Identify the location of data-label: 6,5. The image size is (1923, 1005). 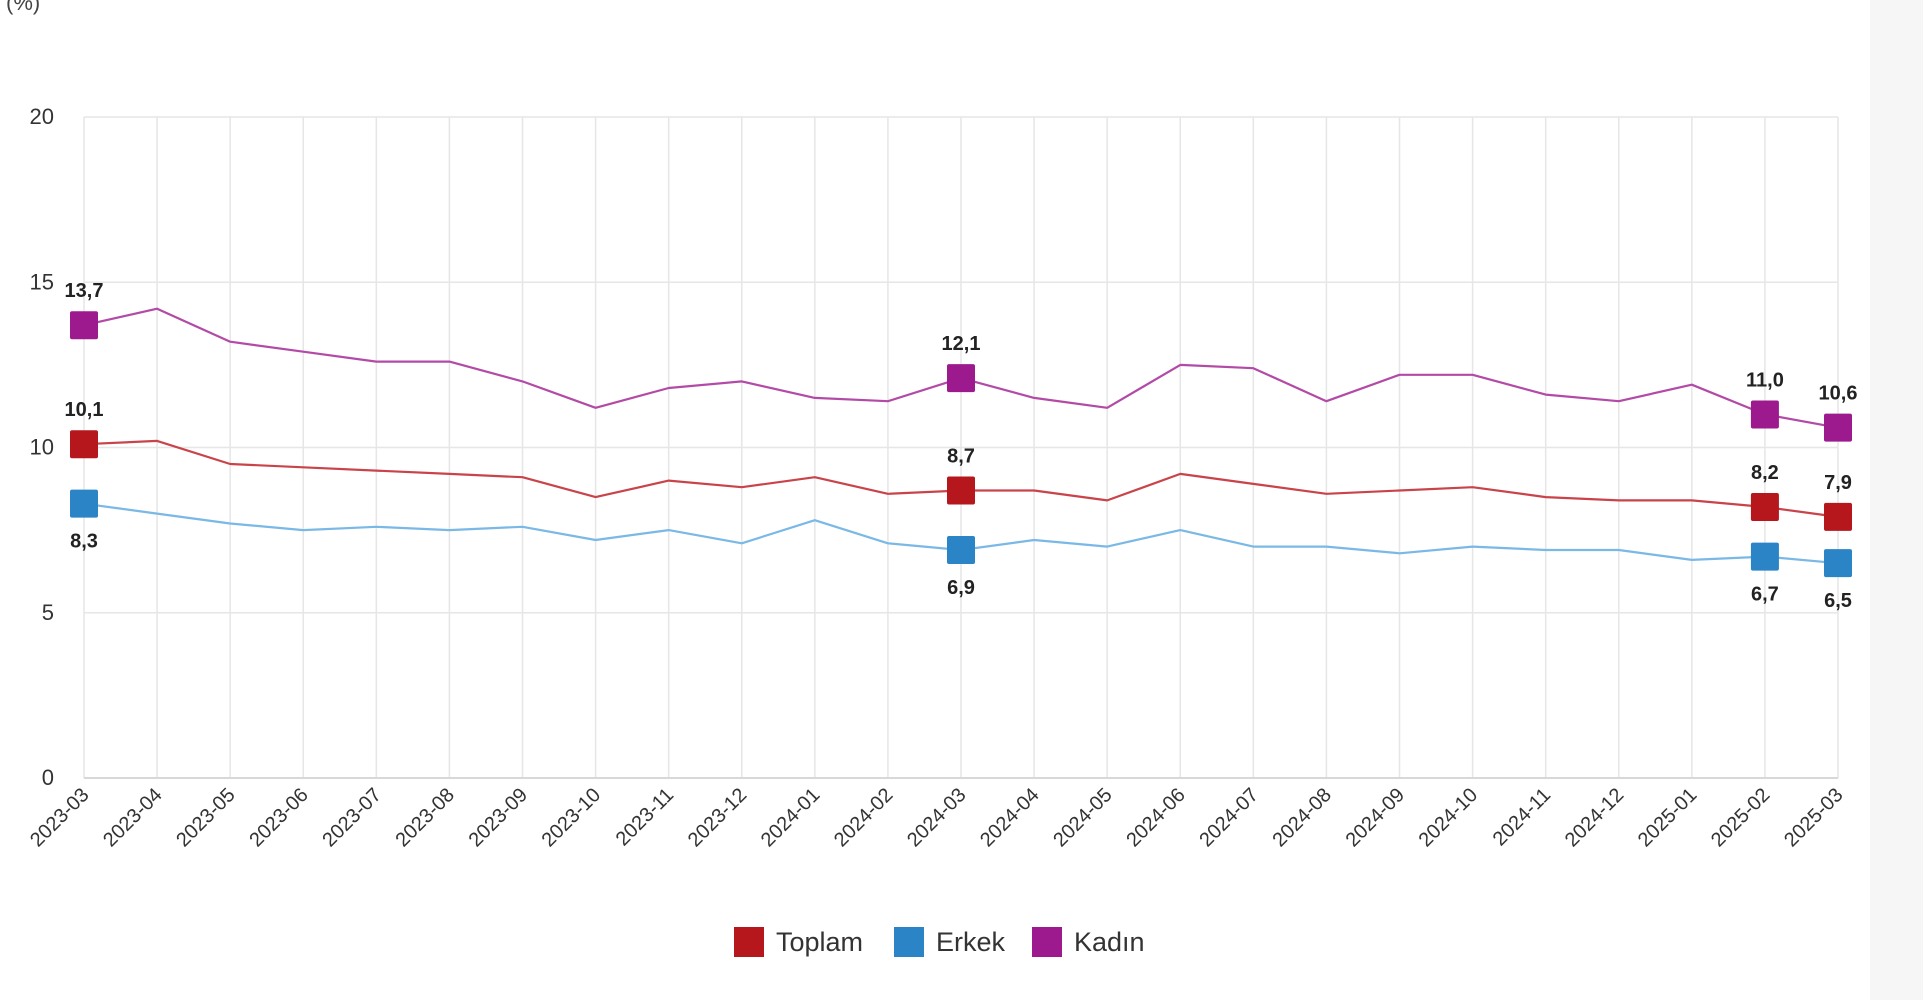
(1838, 601).